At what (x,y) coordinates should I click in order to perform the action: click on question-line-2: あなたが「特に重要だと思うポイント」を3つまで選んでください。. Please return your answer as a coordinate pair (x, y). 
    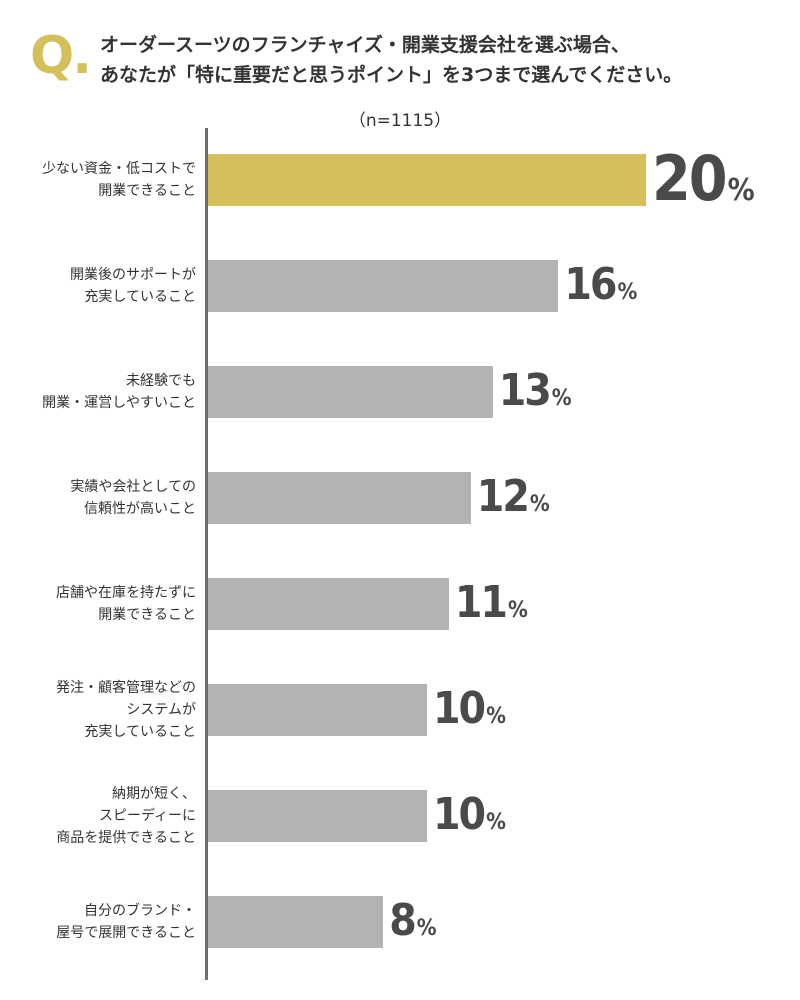
    Looking at the image, I should click on (391, 75).